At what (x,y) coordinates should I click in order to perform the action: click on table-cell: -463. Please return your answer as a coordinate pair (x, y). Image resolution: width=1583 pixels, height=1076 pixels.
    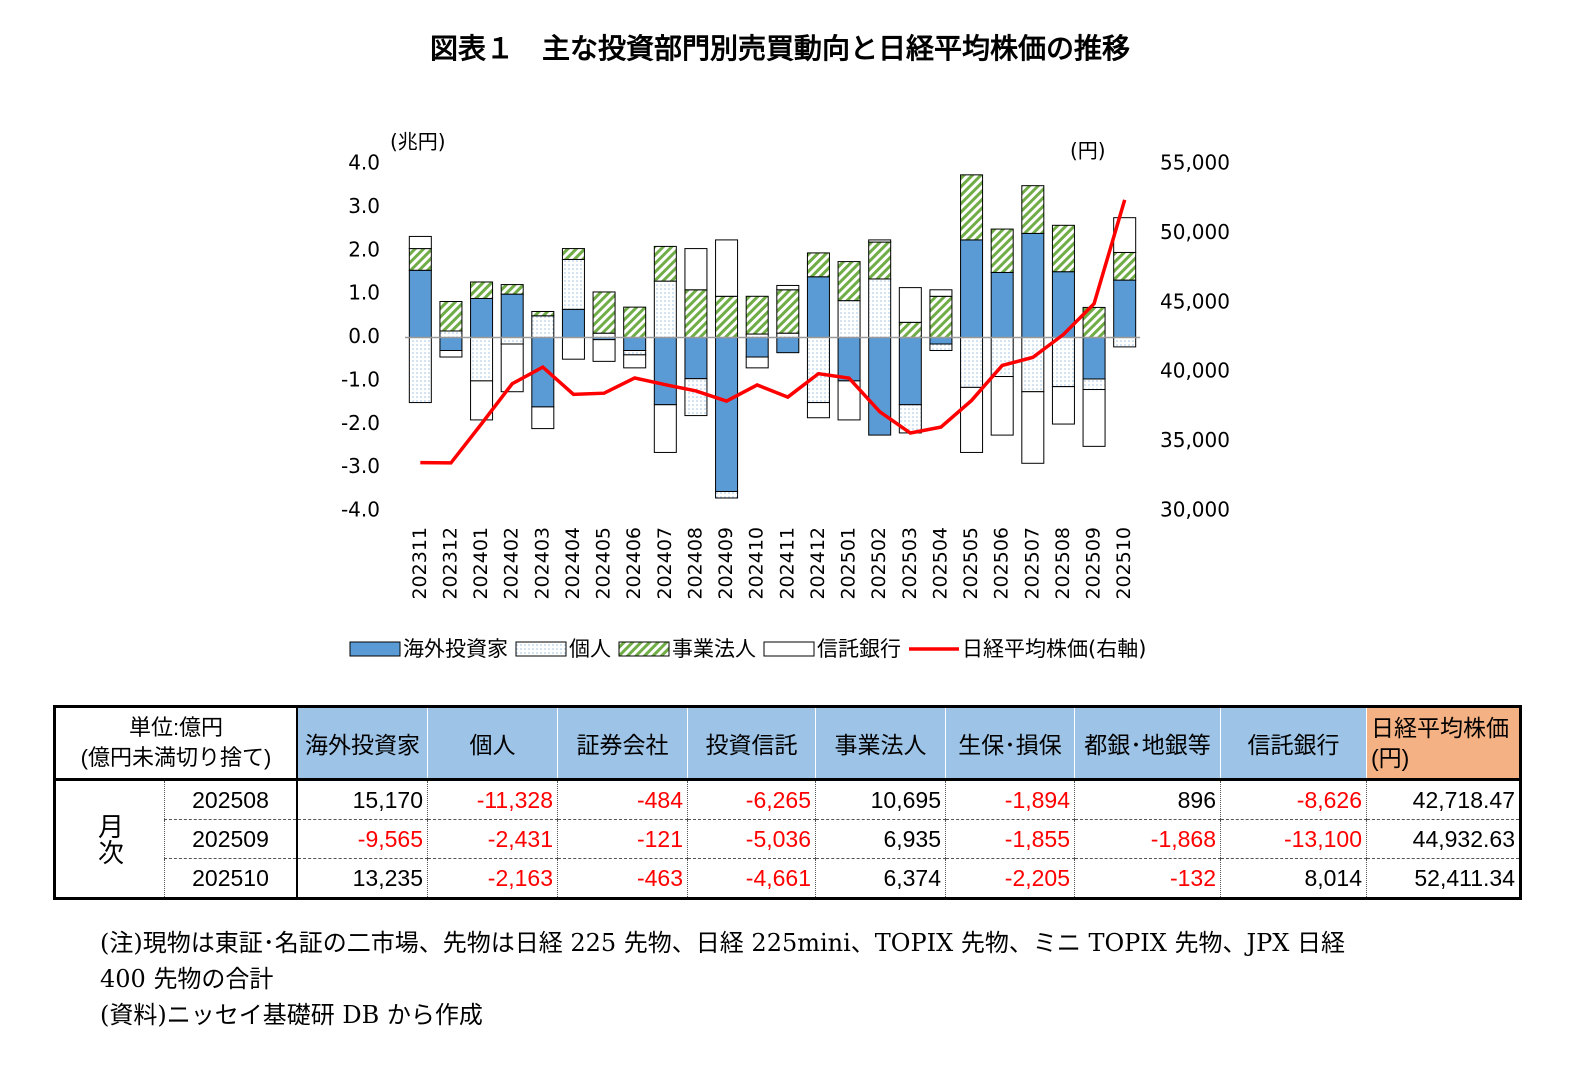
    Looking at the image, I should click on (622, 878).